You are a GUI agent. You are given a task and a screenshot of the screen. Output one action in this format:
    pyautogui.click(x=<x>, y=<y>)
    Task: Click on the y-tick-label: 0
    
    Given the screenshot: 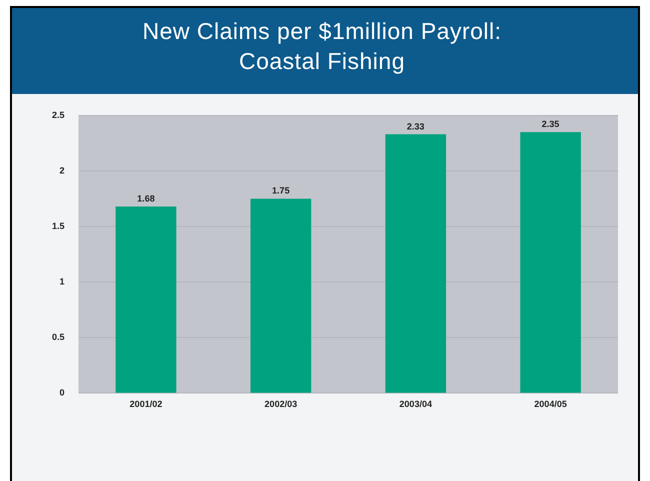 What is the action you would take?
    pyautogui.click(x=62, y=393)
    